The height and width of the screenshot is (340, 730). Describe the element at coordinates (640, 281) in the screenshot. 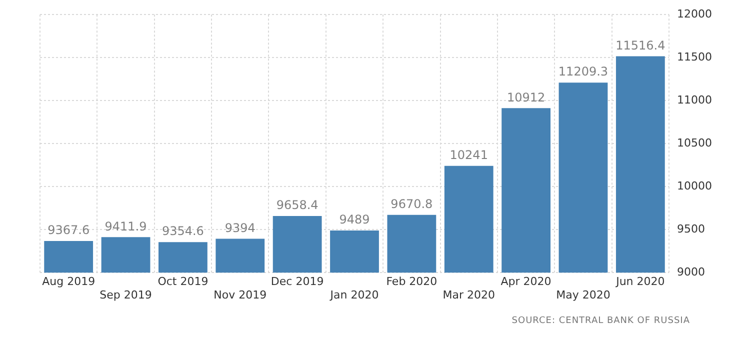

I see `x-tick-label: Jun 2020` at that location.